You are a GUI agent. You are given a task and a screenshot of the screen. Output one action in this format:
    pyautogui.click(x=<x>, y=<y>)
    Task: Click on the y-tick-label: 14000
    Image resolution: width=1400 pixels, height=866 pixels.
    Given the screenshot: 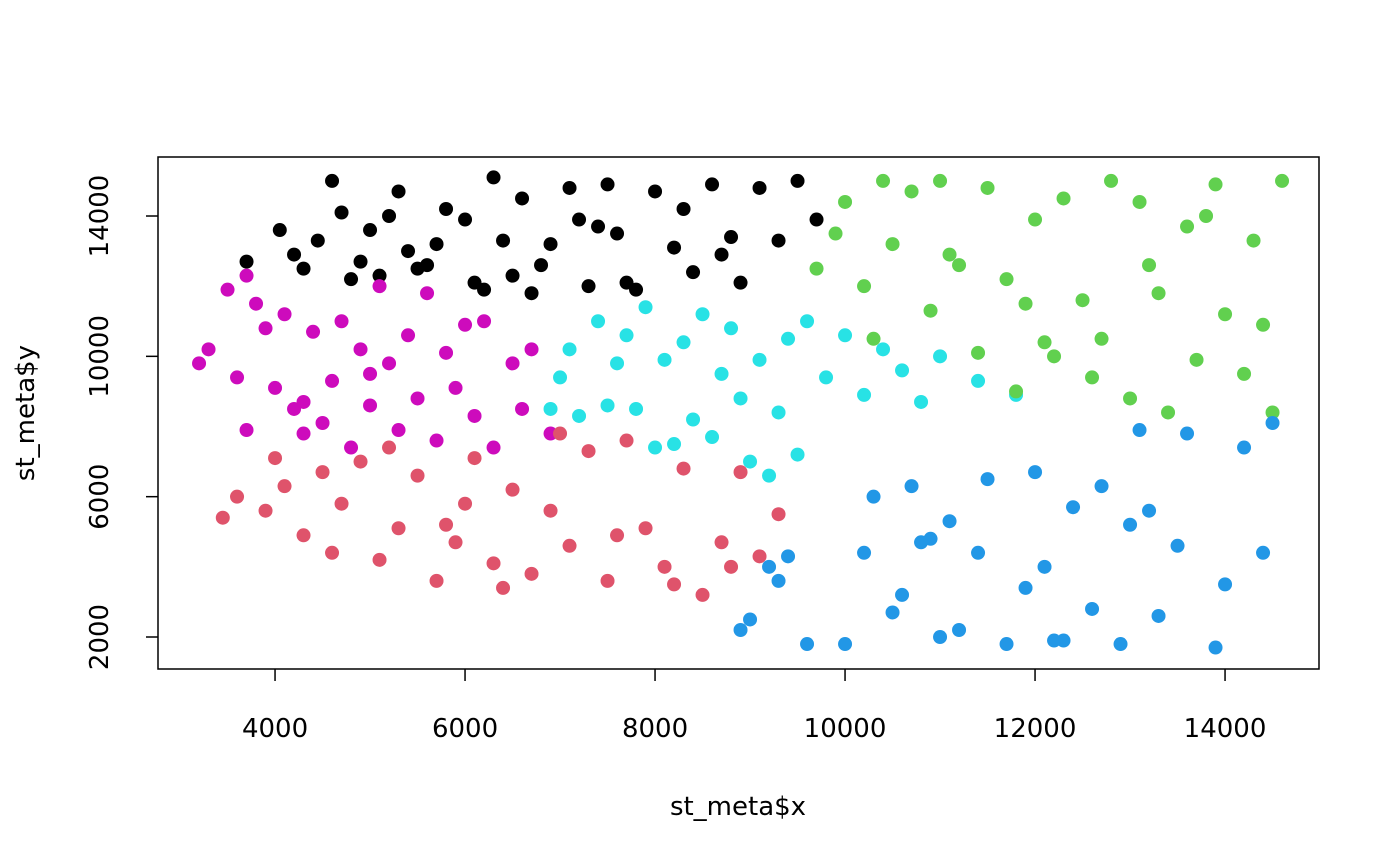 What is the action you would take?
    pyautogui.click(x=100, y=216)
    